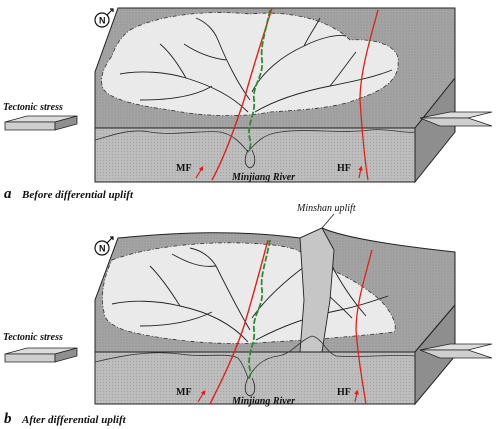  I want to click on profile-b, so click(255, 357).